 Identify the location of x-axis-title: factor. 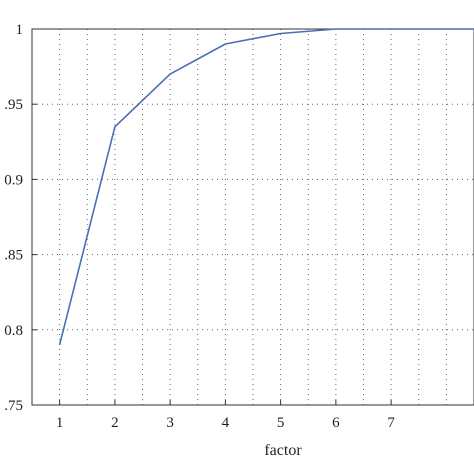
(283, 450).